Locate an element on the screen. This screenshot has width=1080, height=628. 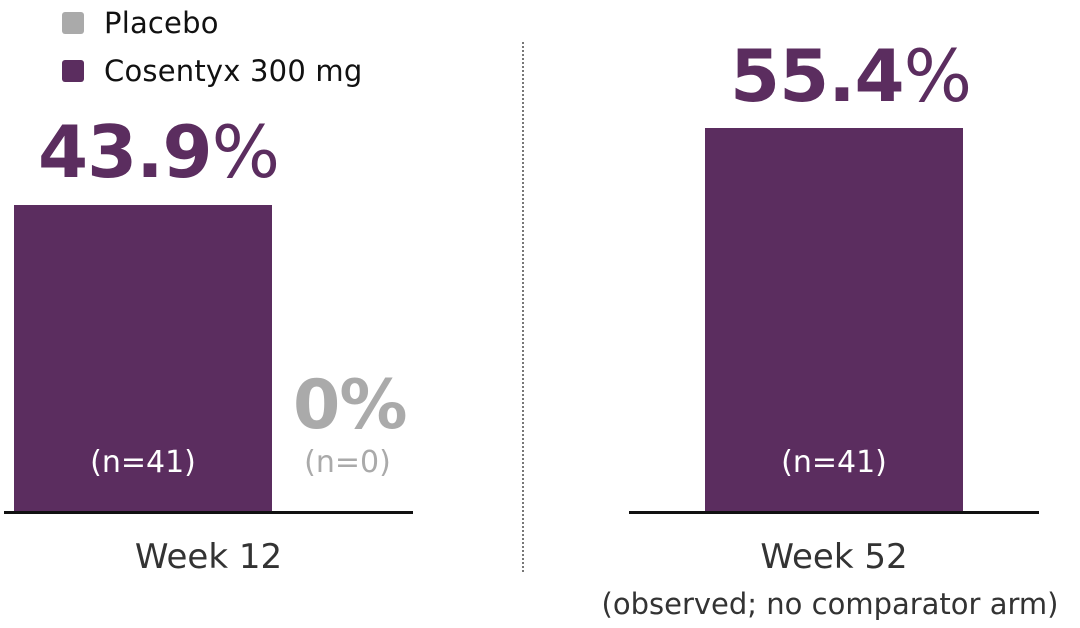
value-label-week52-cosentyx: 55.4% is located at coordinates (851, 76).